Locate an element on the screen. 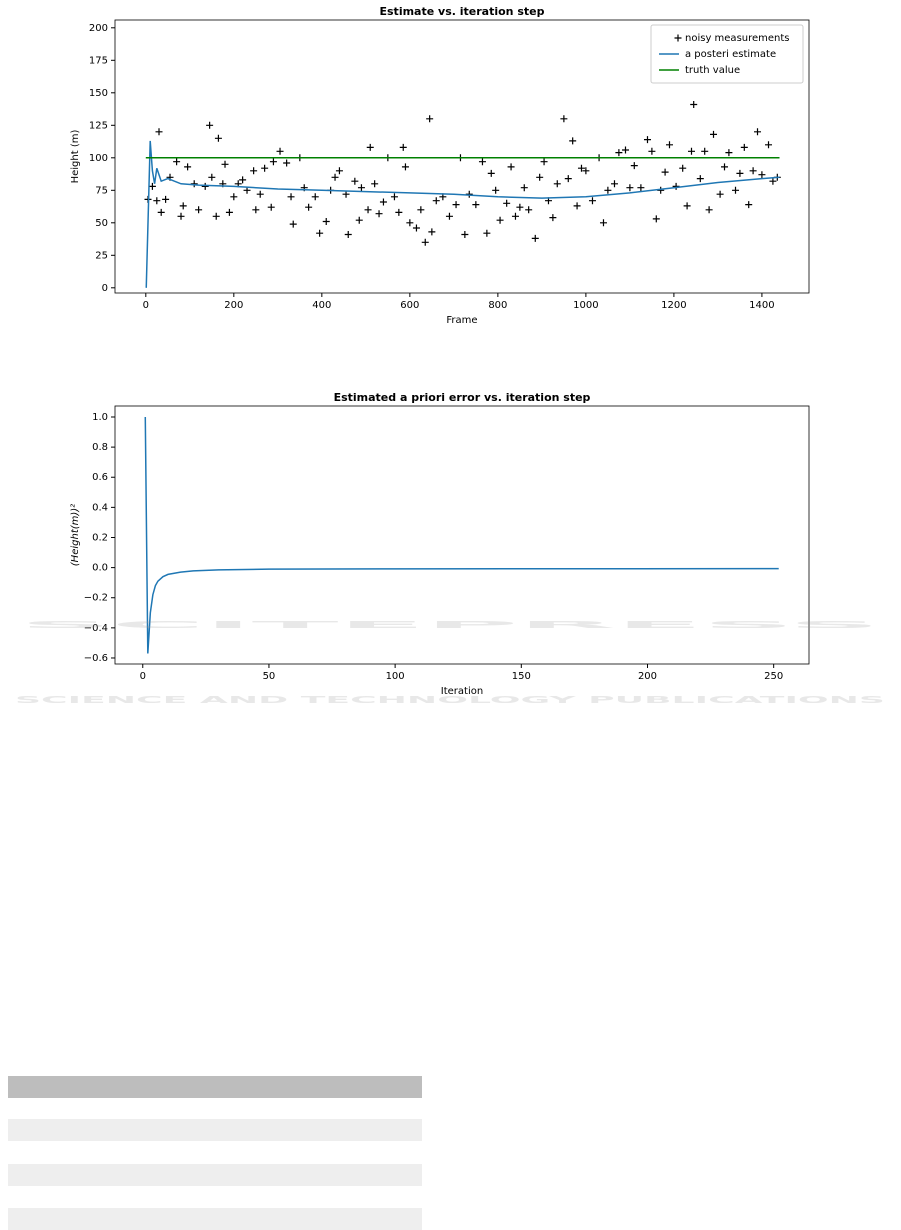 The height and width of the screenshot is (1230, 901). watermark: SCIENCE AND TECHNOLOGY PUBLICATIONS is located at coordinates (450, 700).